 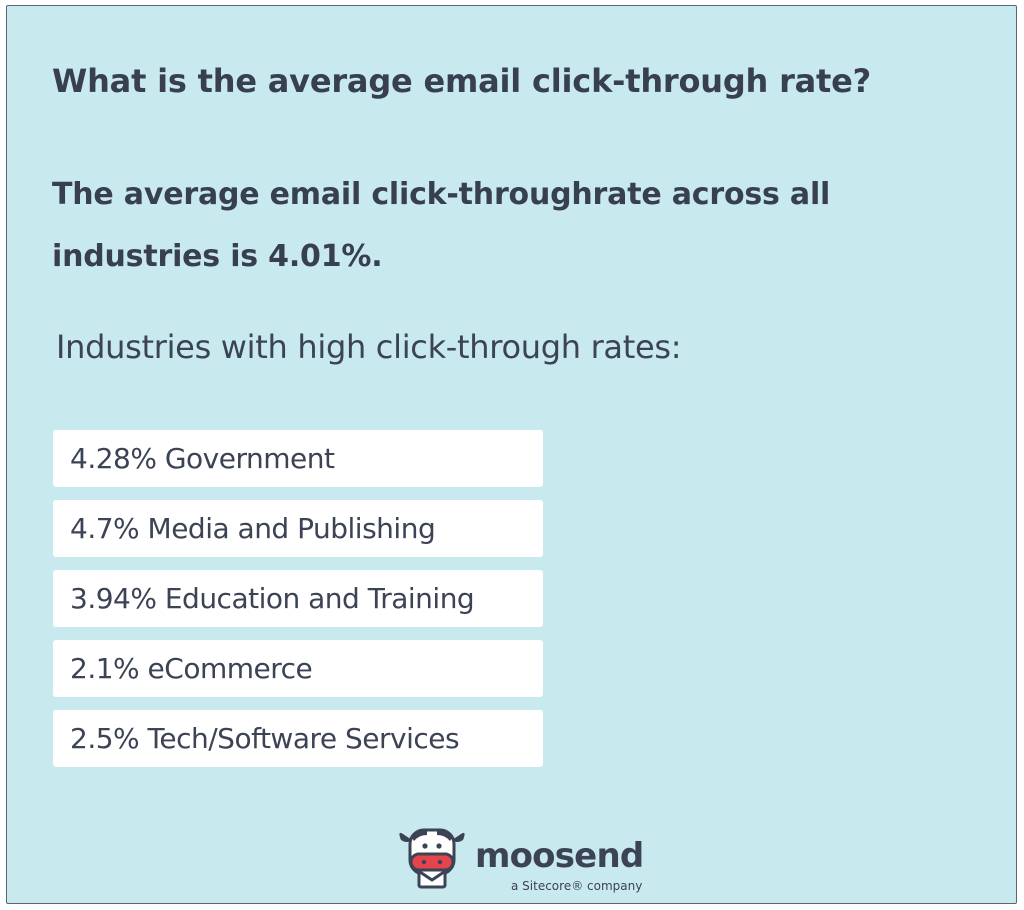 What do you see at coordinates (577, 886) in the screenshot?
I see `brand-tagline: a Sitecore® company` at bounding box center [577, 886].